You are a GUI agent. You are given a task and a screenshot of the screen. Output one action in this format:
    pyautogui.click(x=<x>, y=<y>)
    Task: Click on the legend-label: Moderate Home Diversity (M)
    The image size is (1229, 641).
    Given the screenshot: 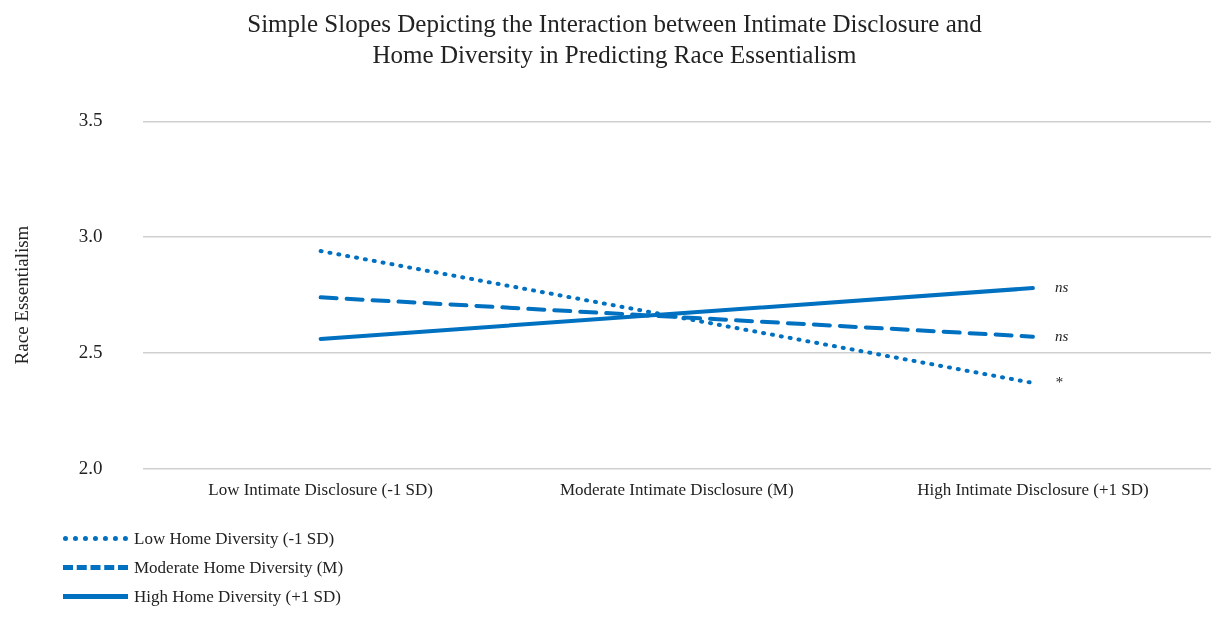 What is the action you would take?
    pyautogui.click(x=239, y=567)
    